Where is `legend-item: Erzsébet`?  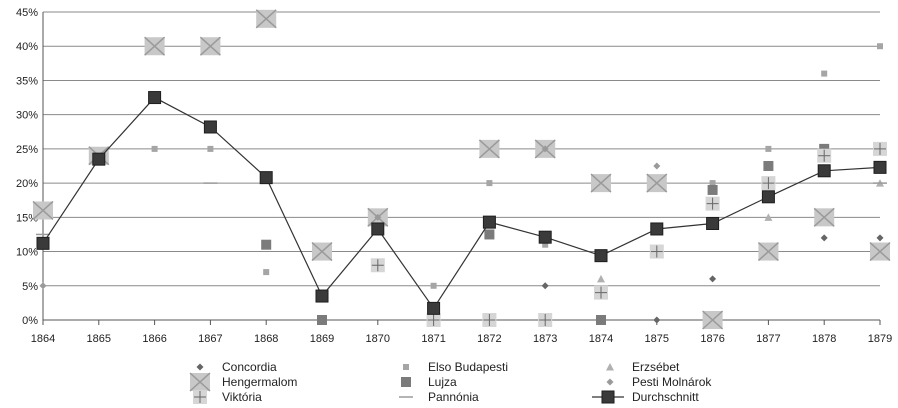 legend-item: Erzsébet is located at coordinates (643, 367).